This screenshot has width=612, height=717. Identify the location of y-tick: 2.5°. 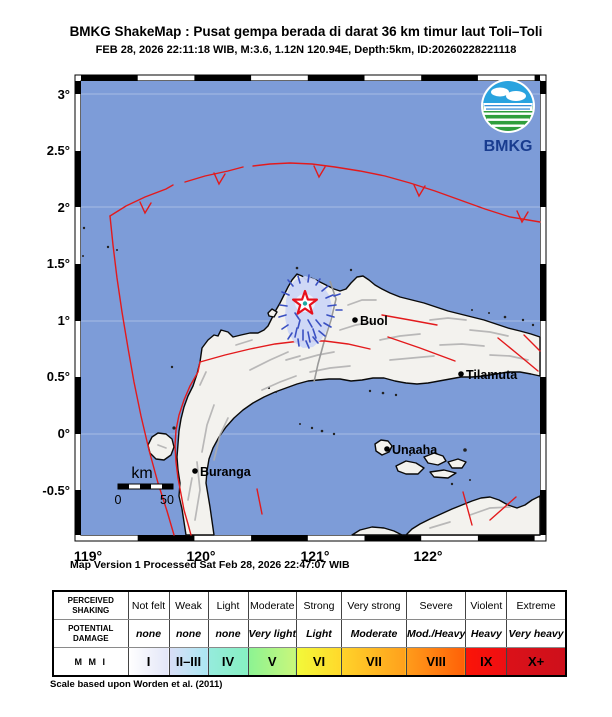
(58, 150).